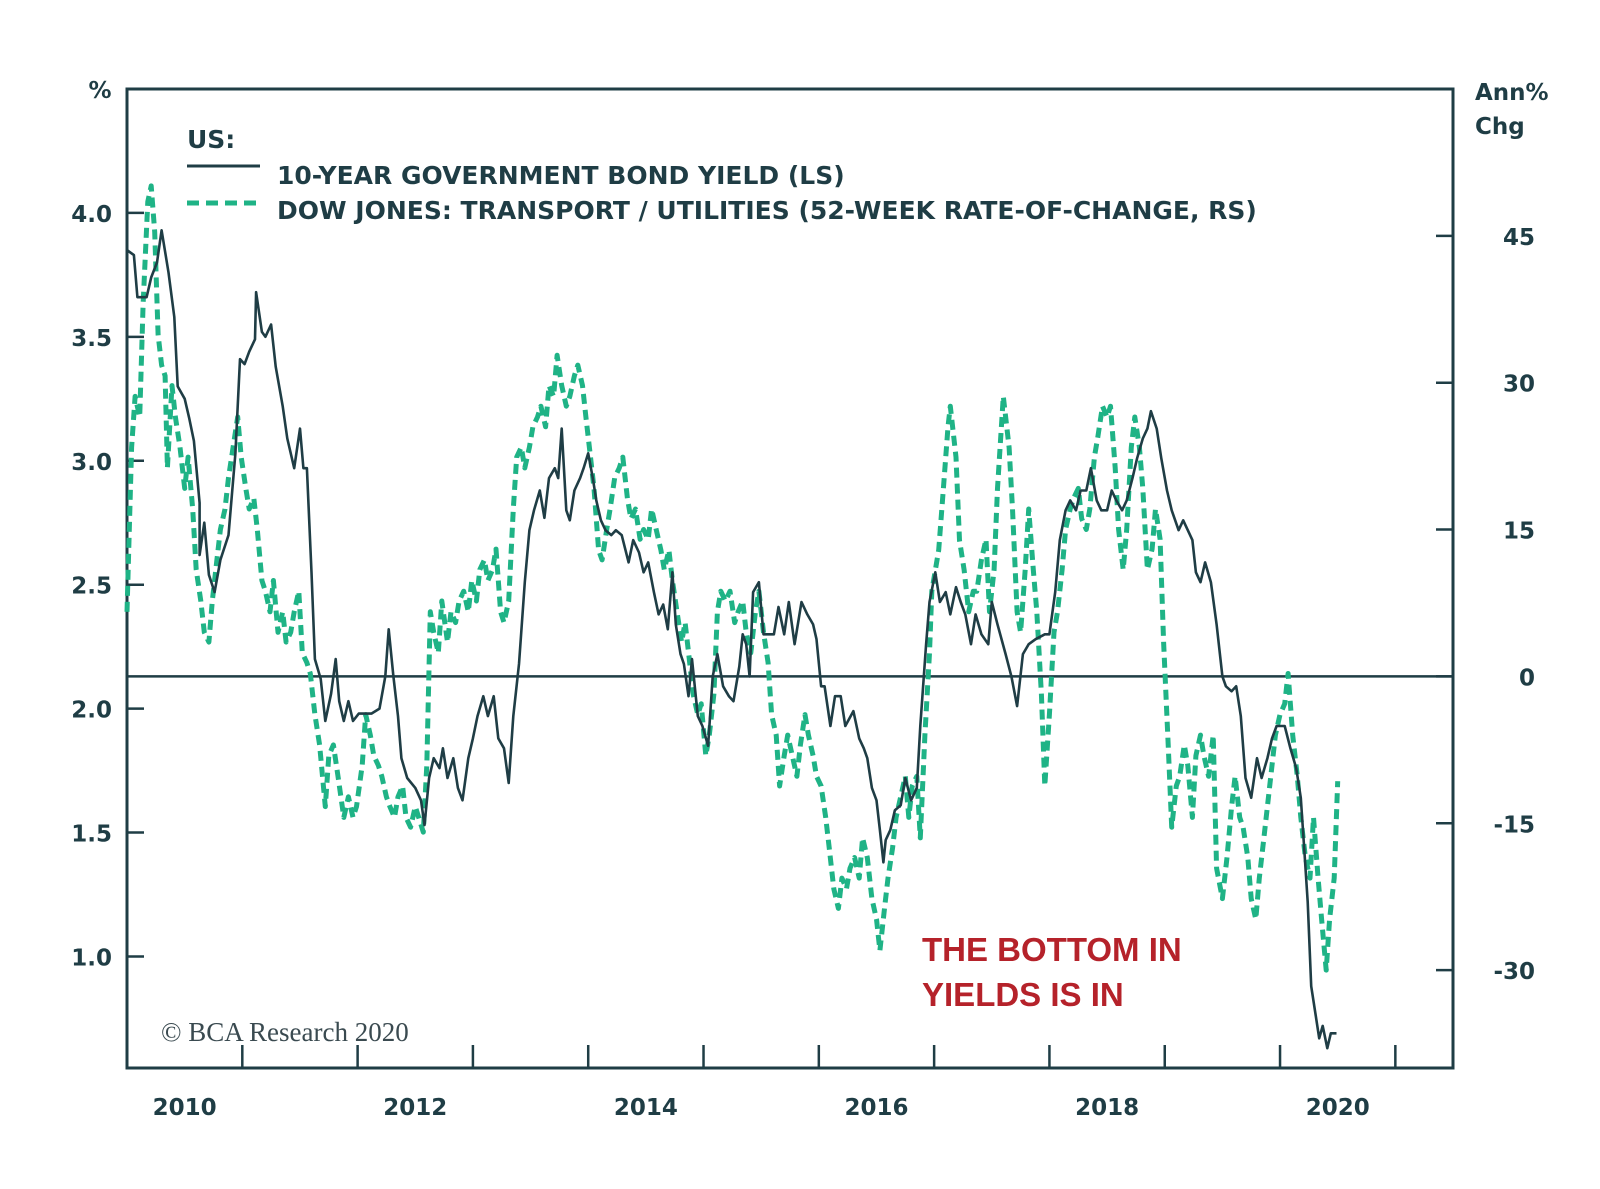 This screenshot has height=1189, width=1600. I want to click on annotation-line1: THE BOTTOM IN, so click(1052, 949).